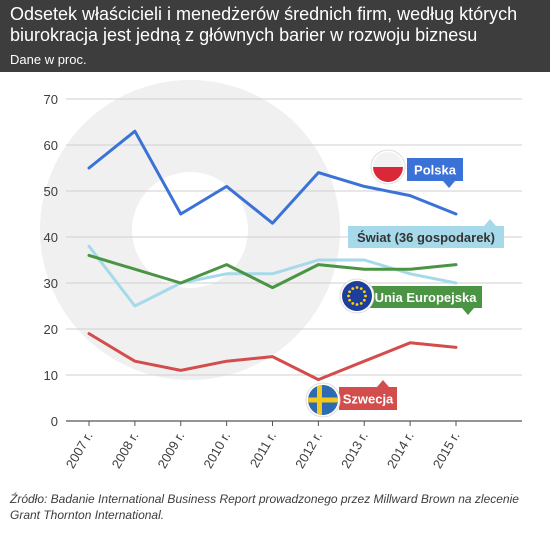 The width and height of the screenshot is (550, 533). I want to click on y-tick-label: 10, so click(51, 375).